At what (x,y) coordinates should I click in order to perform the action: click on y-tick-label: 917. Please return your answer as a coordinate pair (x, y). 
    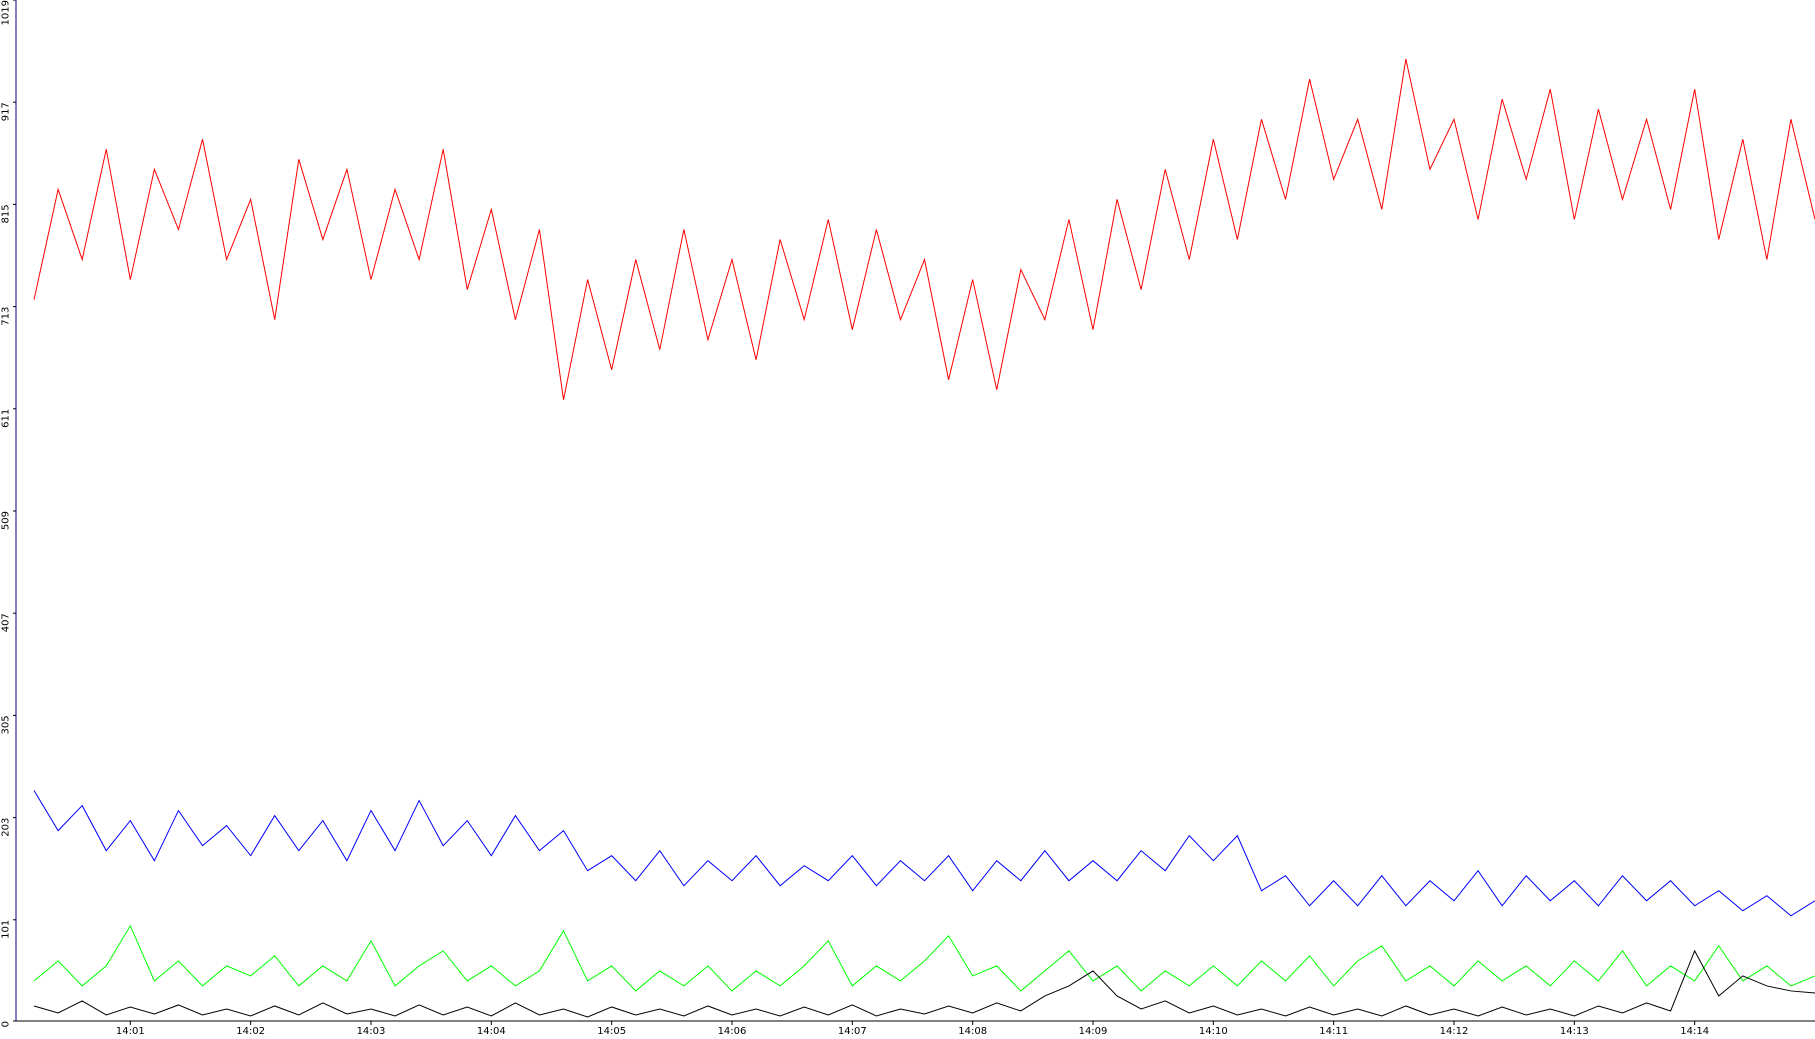
    Looking at the image, I should click on (5, 111).